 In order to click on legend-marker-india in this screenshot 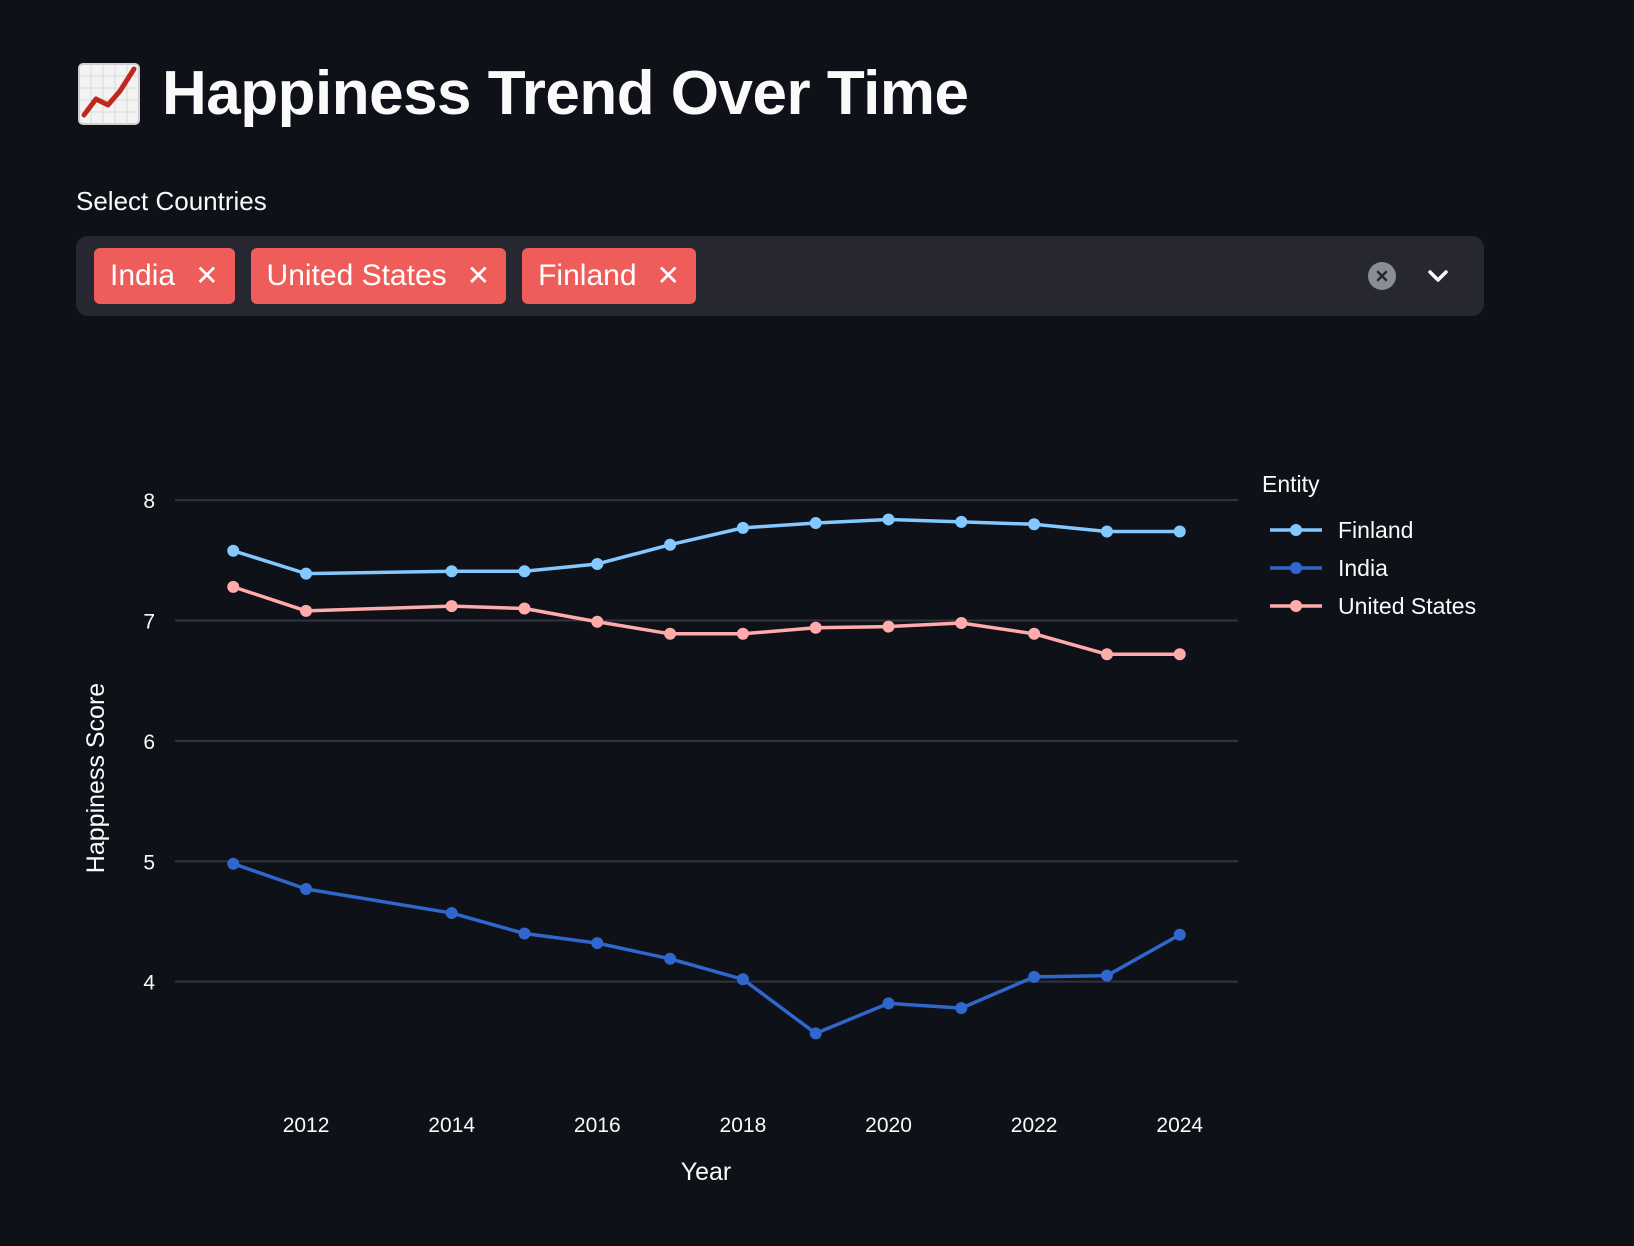, I will do `click(1296, 568)`.